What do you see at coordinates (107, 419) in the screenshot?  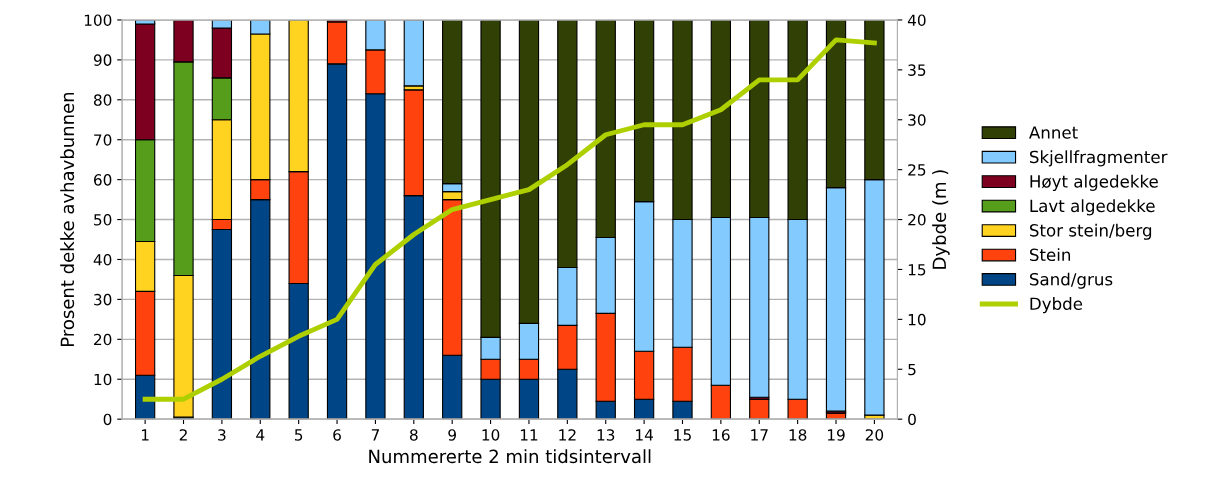 I see `y-tick-label: 0` at bounding box center [107, 419].